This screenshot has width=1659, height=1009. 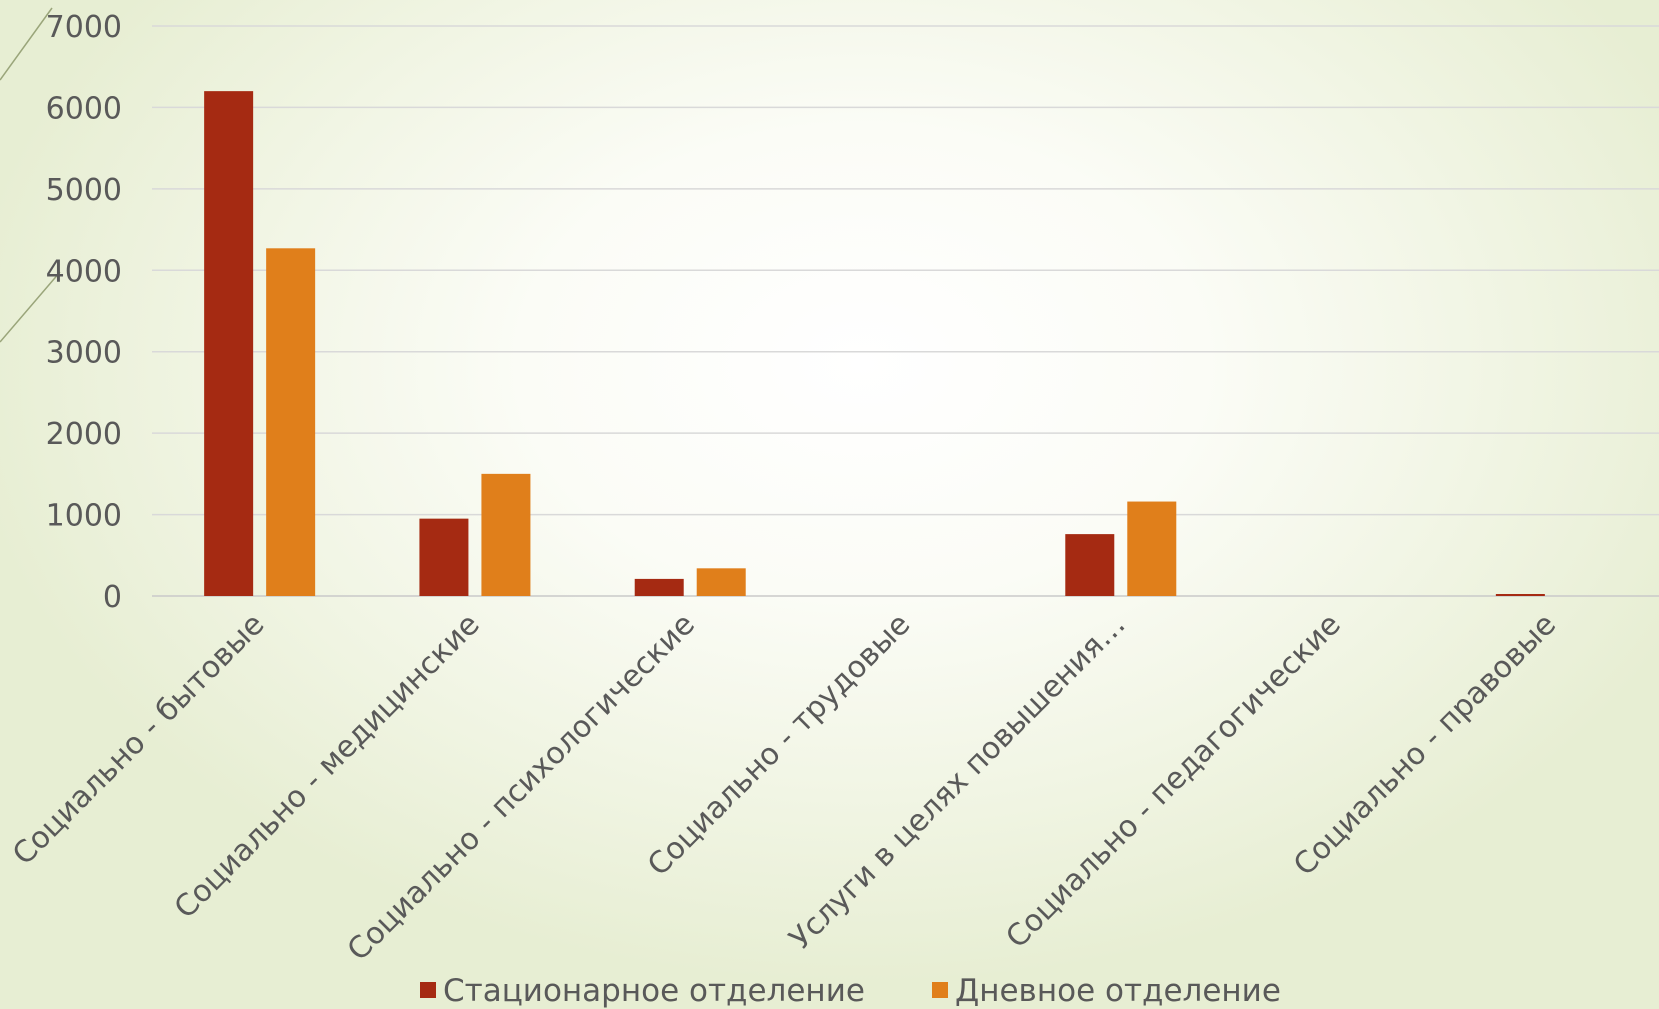 I want to click on y-tick-label: 7000, so click(x=84, y=27).